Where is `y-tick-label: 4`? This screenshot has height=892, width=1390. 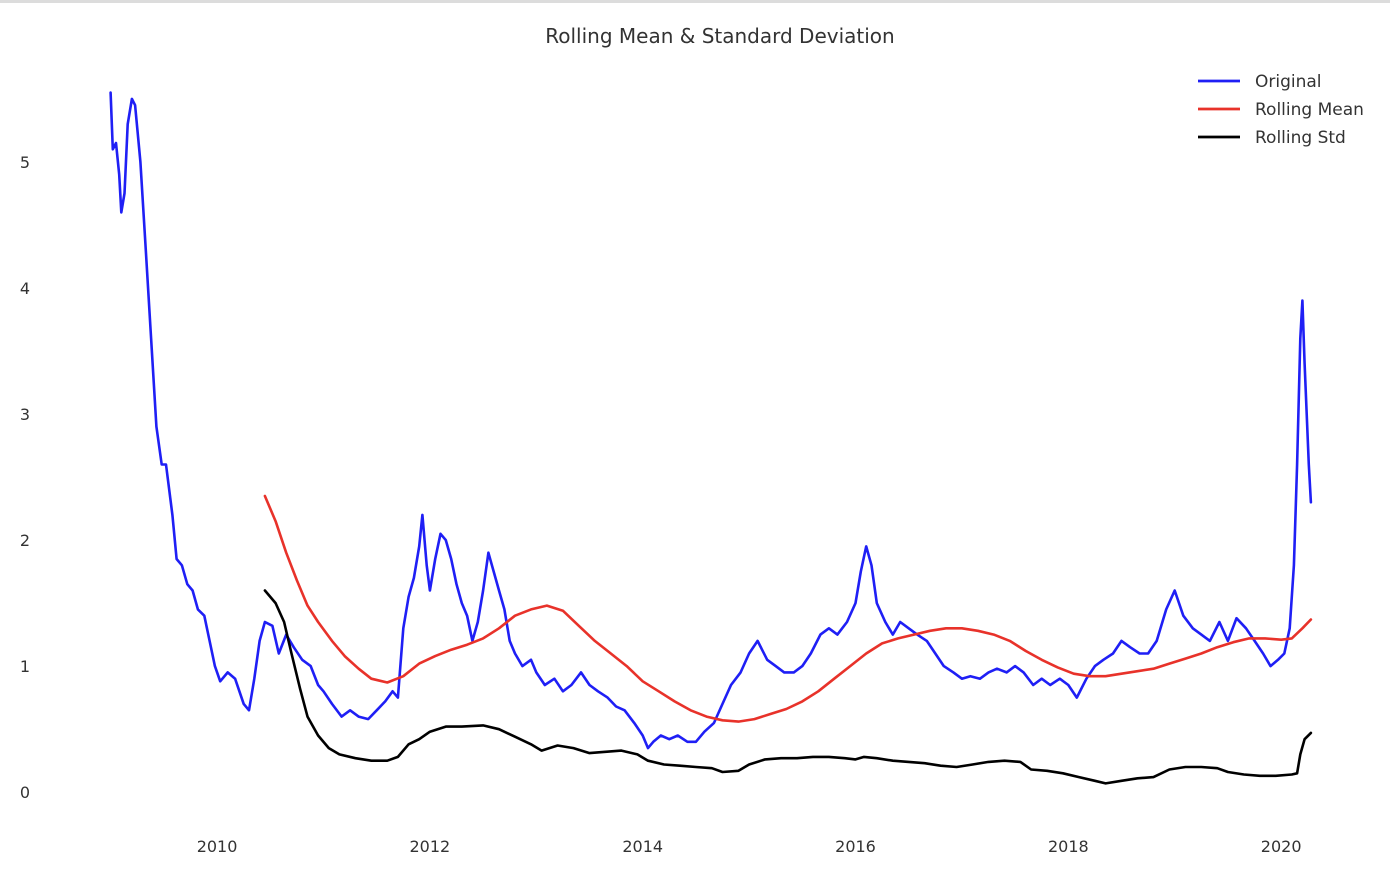 y-tick-label: 4 is located at coordinates (25, 288).